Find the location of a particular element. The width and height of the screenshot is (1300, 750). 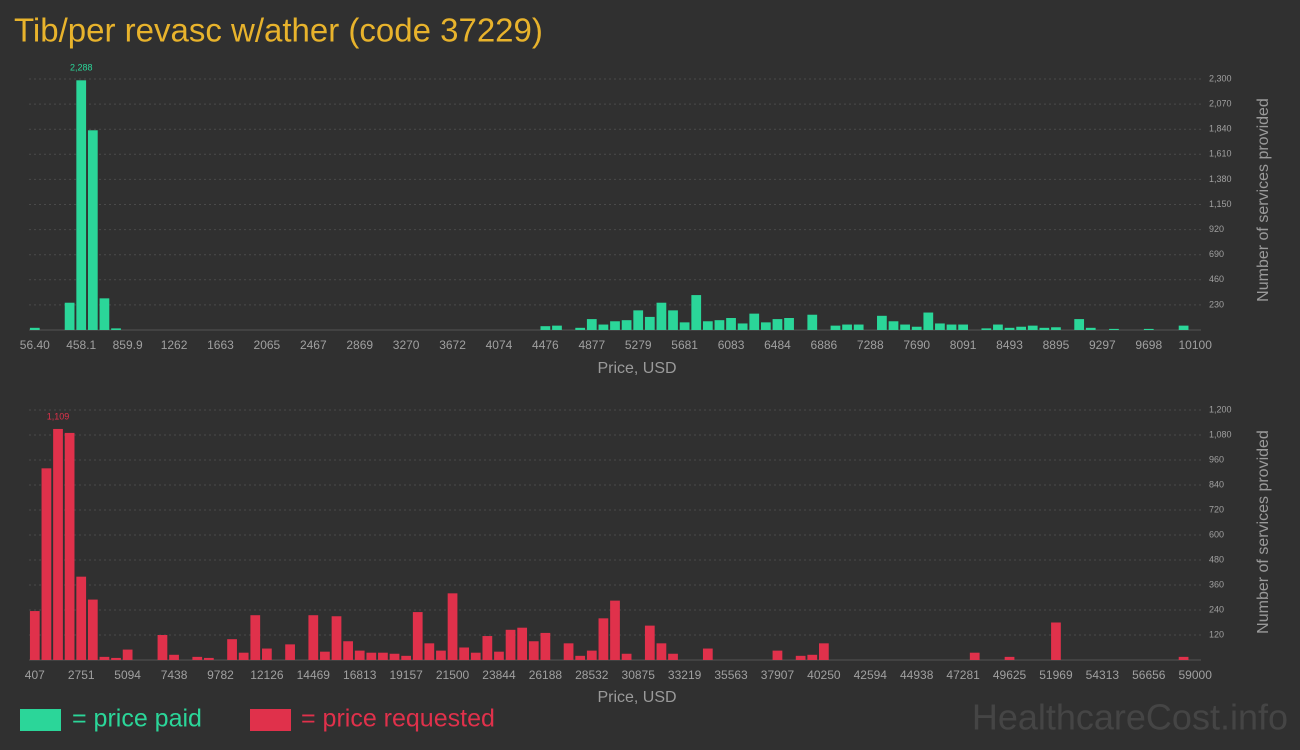

x-tick-label: 4476 is located at coordinates (545, 345).